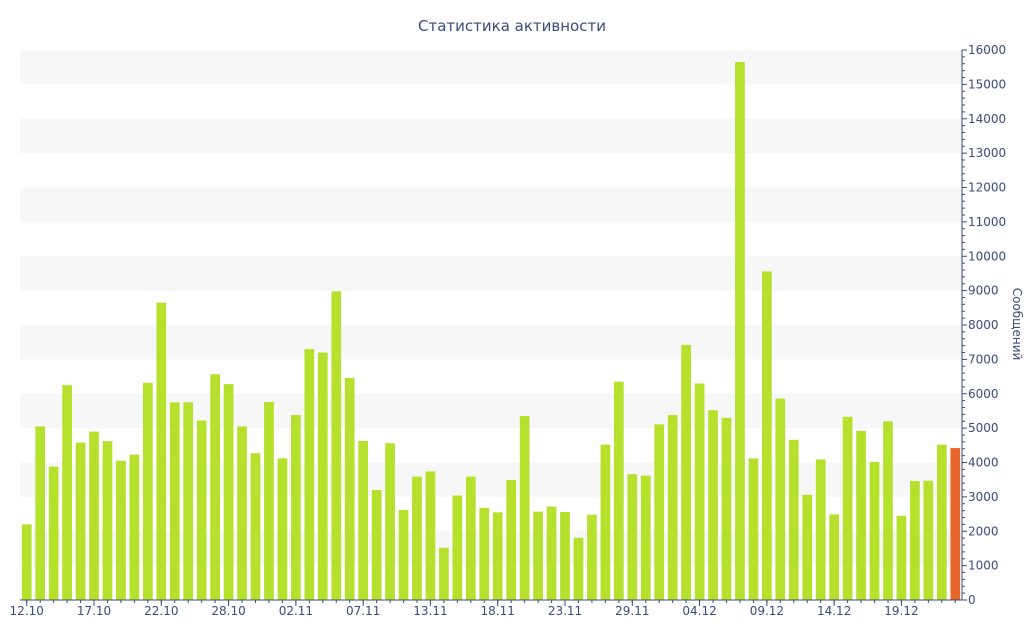 The height and width of the screenshot is (640, 1024). What do you see at coordinates (972, 600) in the screenshot?
I see `y-tick-label: 0` at bounding box center [972, 600].